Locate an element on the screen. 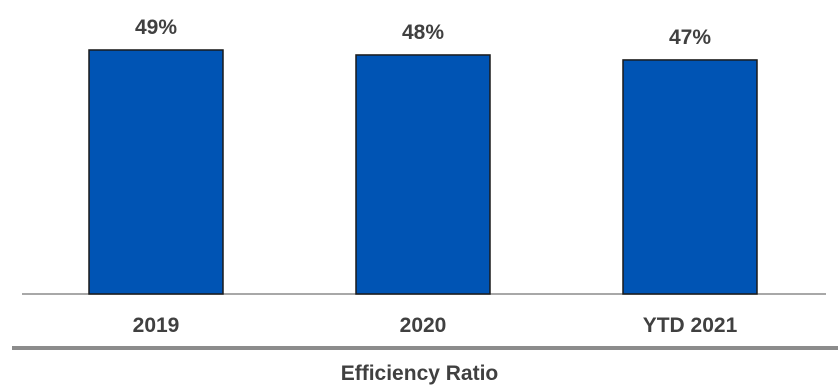 The height and width of the screenshot is (391, 839). category-label-2020: 2020 is located at coordinates (423, 325).